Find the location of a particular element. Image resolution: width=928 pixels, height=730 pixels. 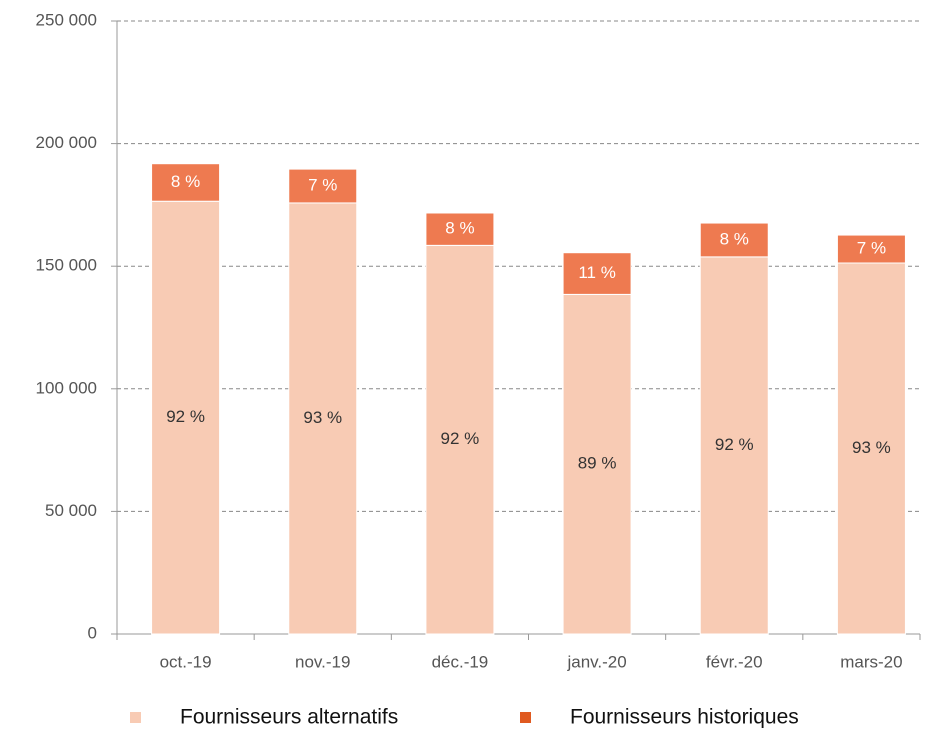

x-tick-label: janv.-20 is located at coordinates (596, 661).